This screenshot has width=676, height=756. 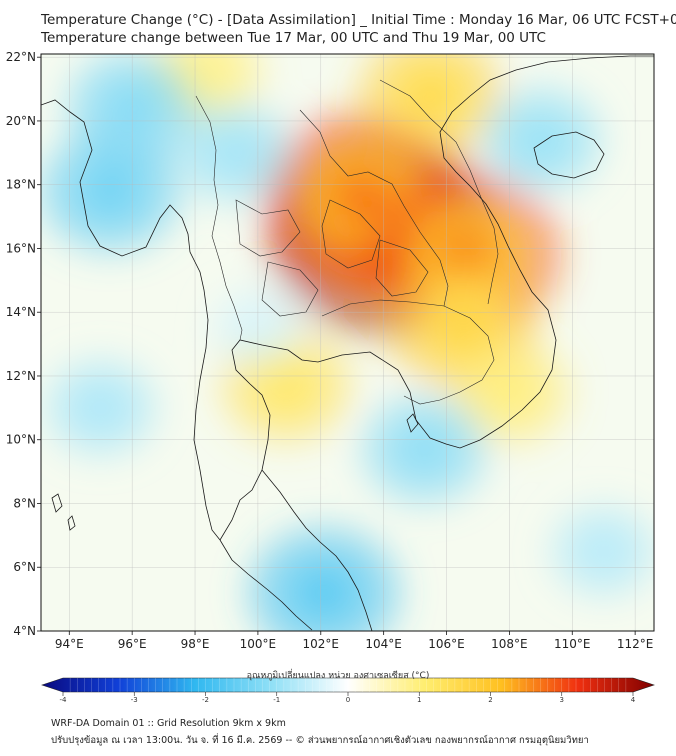 What do you see at coordinates (236, 152) in the screenshot?
I see `anomaly-cool-west-thailand` at bounding box center [236, 152].